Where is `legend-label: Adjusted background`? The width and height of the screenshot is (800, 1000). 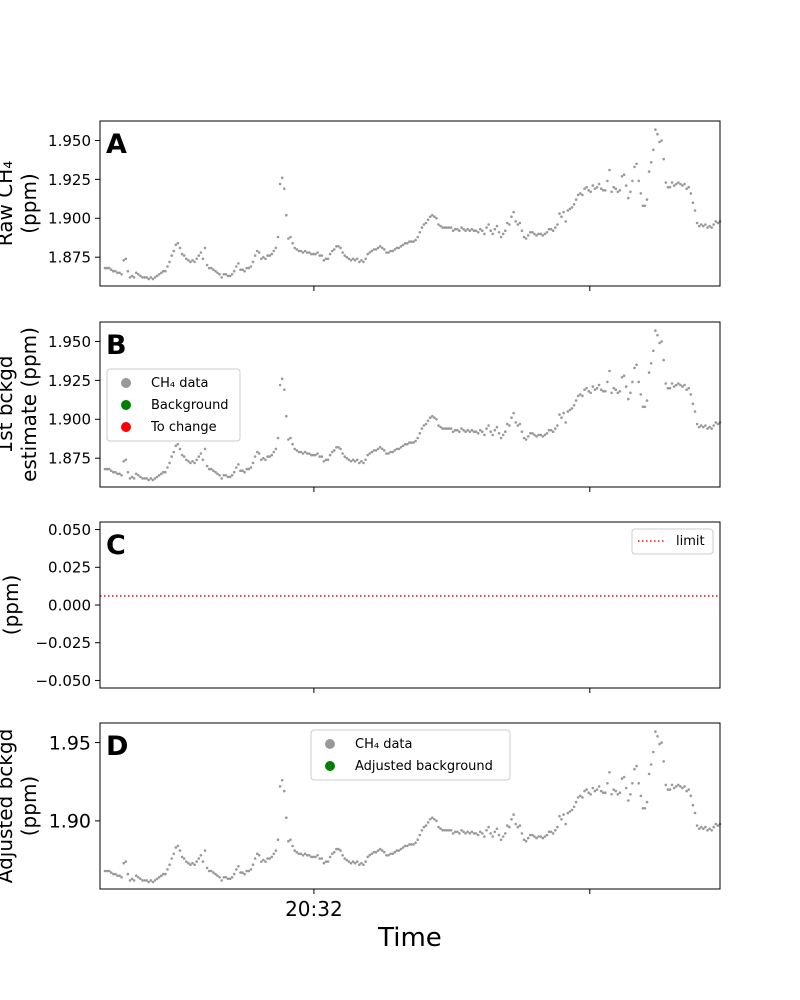
legend-label: Adjusted background is located at coordinates (424, 766).